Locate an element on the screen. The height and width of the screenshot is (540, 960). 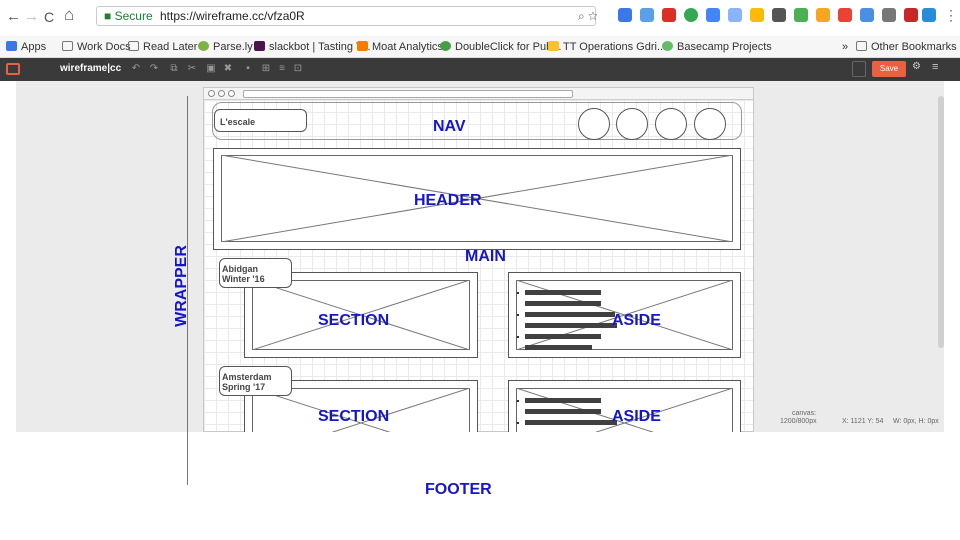
header-annotation: HEADER is located at coordinates (448, 200).